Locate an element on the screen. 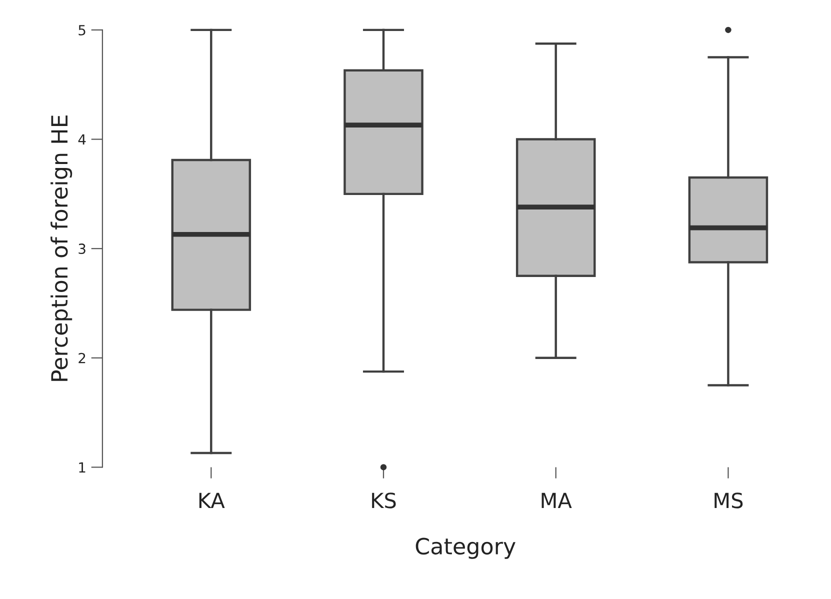 This screenshot has height=599, width=831. x-tick-label: MS is located at coordinates (728, 500).